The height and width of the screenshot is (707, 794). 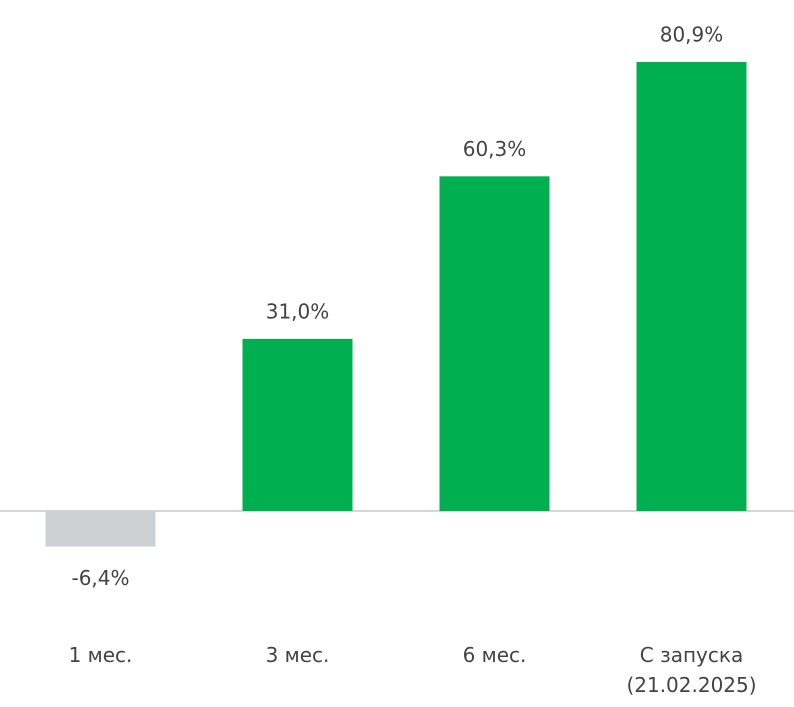 I want to click on x-tick-label: 1 мес., so click(x=100, y=655).